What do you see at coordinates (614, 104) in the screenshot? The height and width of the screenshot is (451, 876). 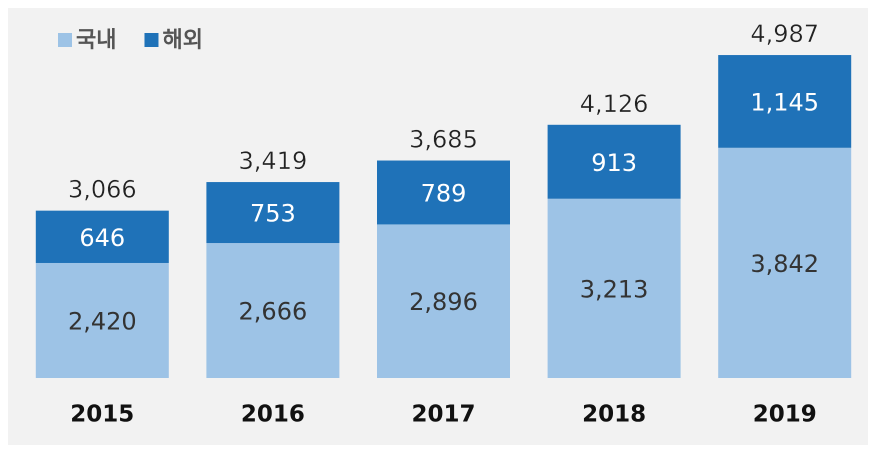 I see `total-label: 4,126` at bounding box center [614, 104].